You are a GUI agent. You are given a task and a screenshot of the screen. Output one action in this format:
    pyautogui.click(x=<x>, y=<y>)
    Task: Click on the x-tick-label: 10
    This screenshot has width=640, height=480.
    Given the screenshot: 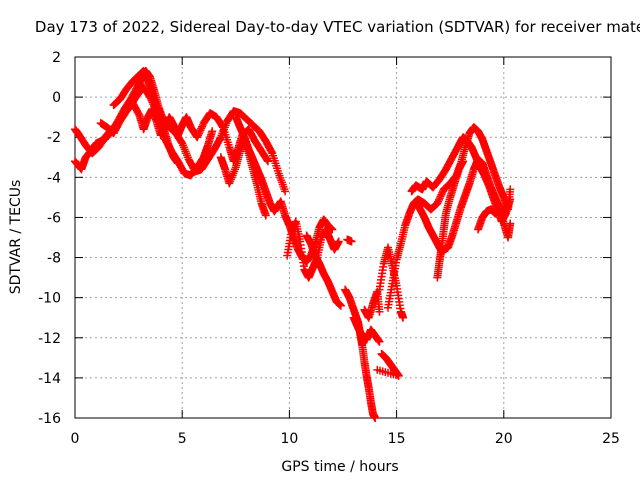 What is the action you would take?
    pyautogui.click(x=289, y=439)
    